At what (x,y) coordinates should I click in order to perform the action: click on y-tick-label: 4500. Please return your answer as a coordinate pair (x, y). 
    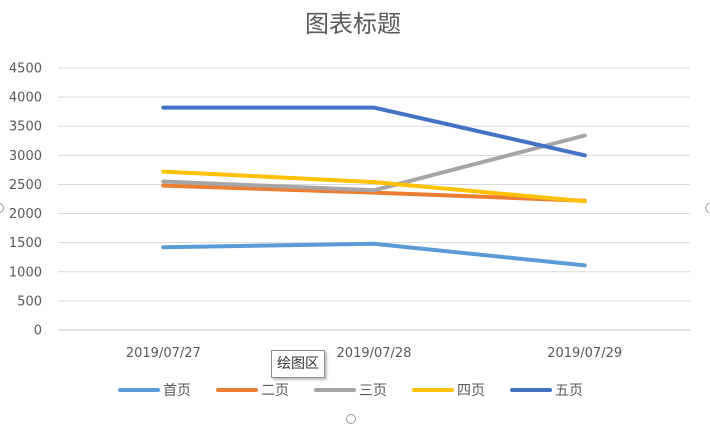
    Looking at the image, I should click on (25, 69).